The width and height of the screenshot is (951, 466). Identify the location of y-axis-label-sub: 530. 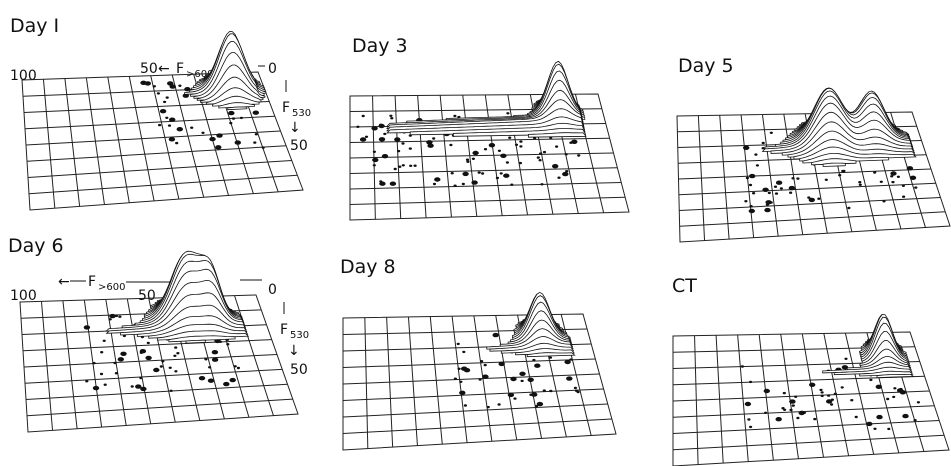
(301, 113).